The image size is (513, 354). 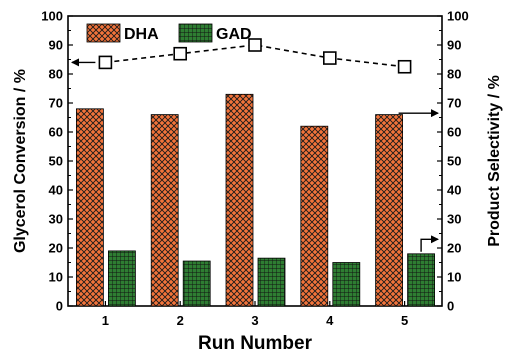 I want to click on legend-swatch-dha, so click(x=103, y=33).